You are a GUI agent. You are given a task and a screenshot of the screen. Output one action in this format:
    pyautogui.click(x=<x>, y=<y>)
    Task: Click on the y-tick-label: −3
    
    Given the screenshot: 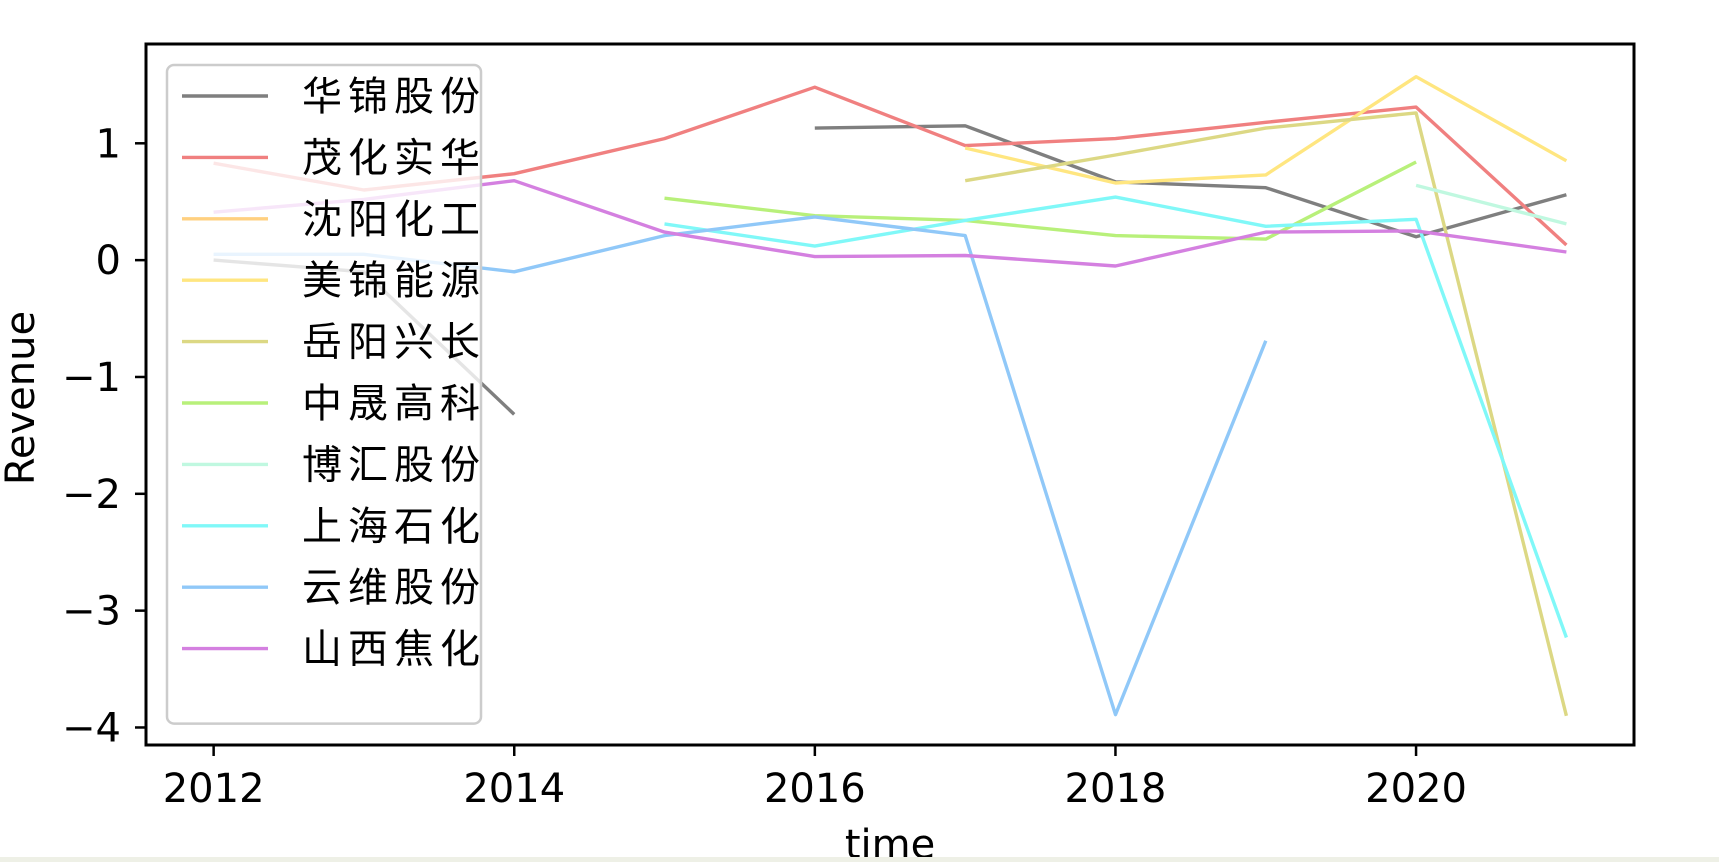 What is the action you would take?
    pyautogui.click(x=91, y=612)
    